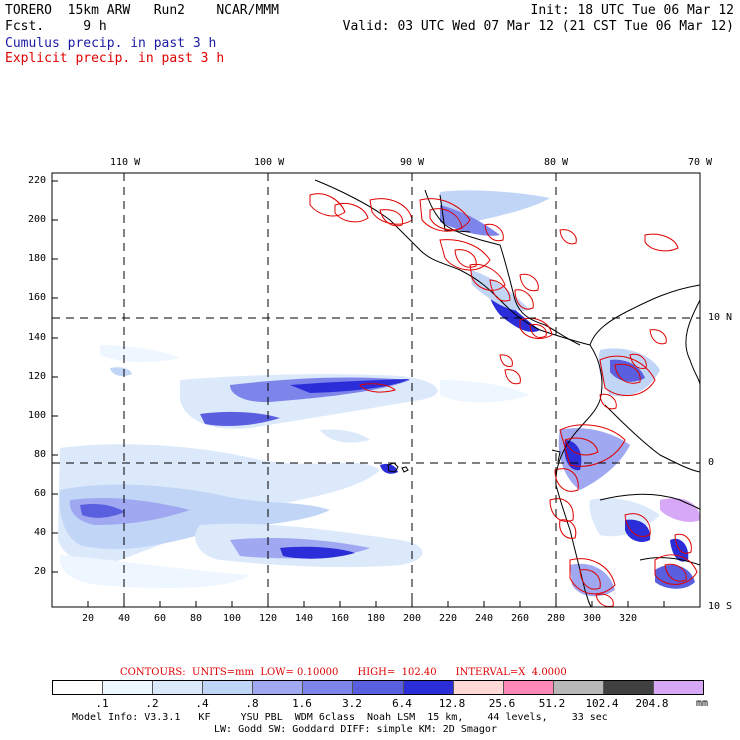 Image resolution: width=740 pixels, height=740 pixels. I want to click on x-tick-label: 100, so click(232, 618).